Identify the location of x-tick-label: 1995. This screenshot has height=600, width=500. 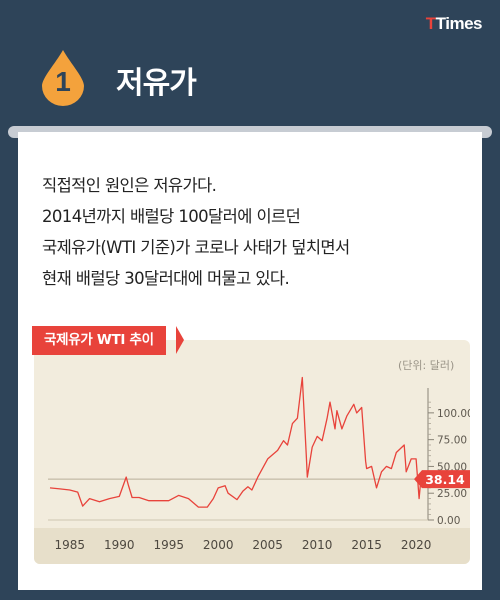
(168, 545).